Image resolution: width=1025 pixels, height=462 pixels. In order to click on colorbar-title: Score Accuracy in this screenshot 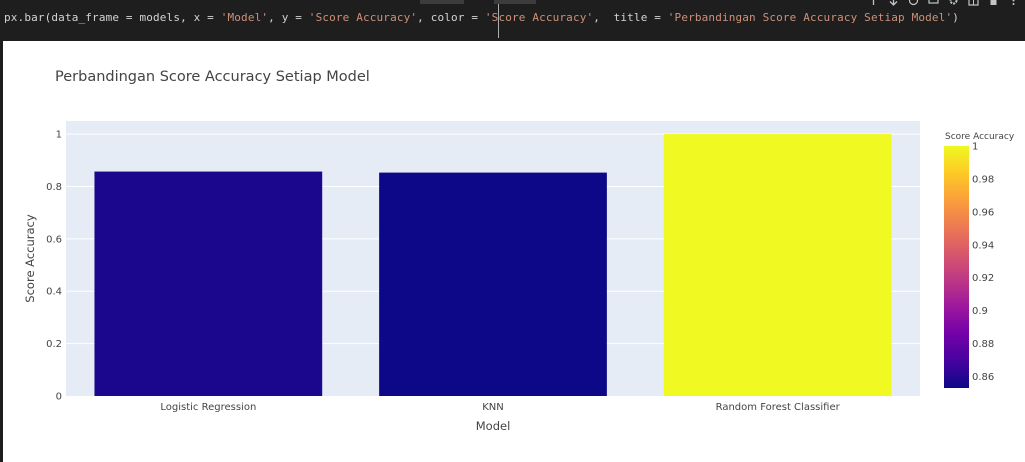, I will do `click(980, 137)`.